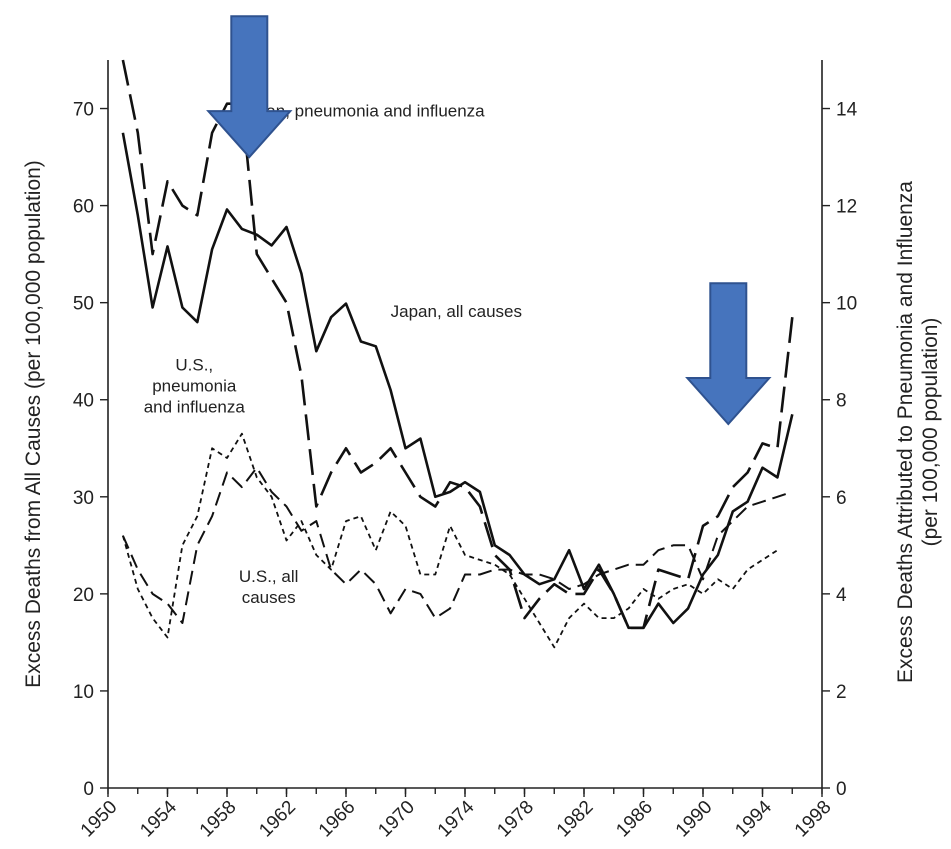 The image size is (951, 849). I want to click on y-axis-right-subtitle: (per 100,000 population), so click(930, 432).